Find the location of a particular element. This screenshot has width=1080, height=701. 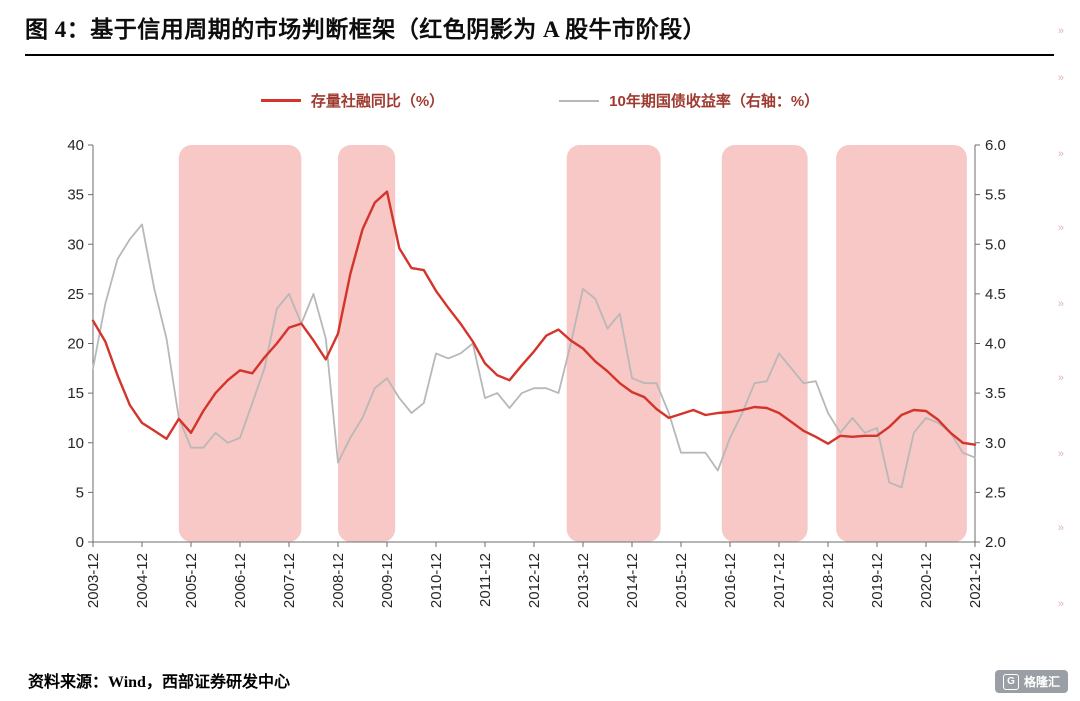

right-axis-tick-label: 3.5 is located at coordinates (995, 393).